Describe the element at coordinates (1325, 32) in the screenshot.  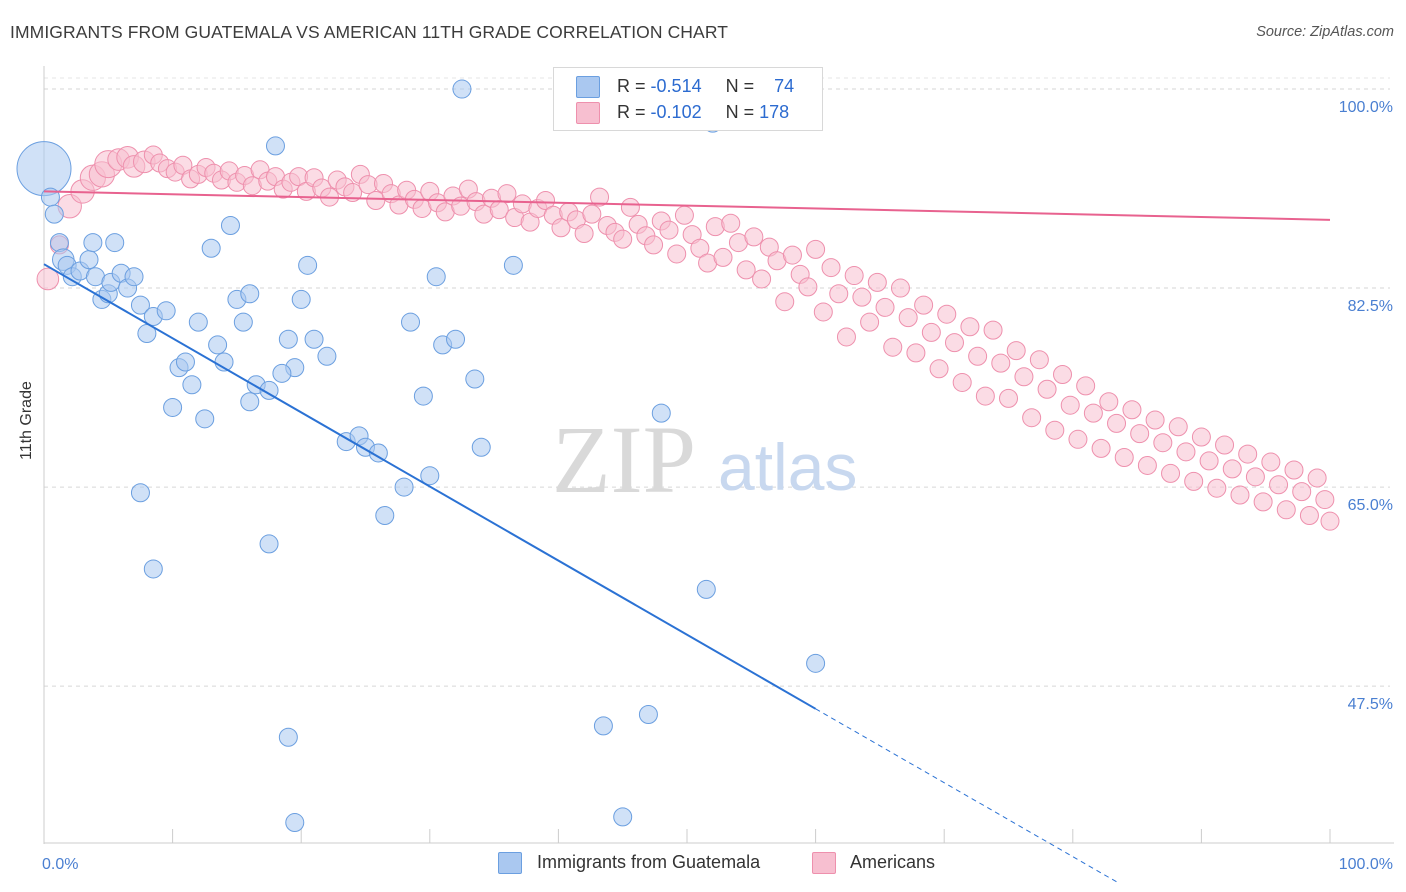
I see `source-label: Source: ZipAtlas.com` at that location.